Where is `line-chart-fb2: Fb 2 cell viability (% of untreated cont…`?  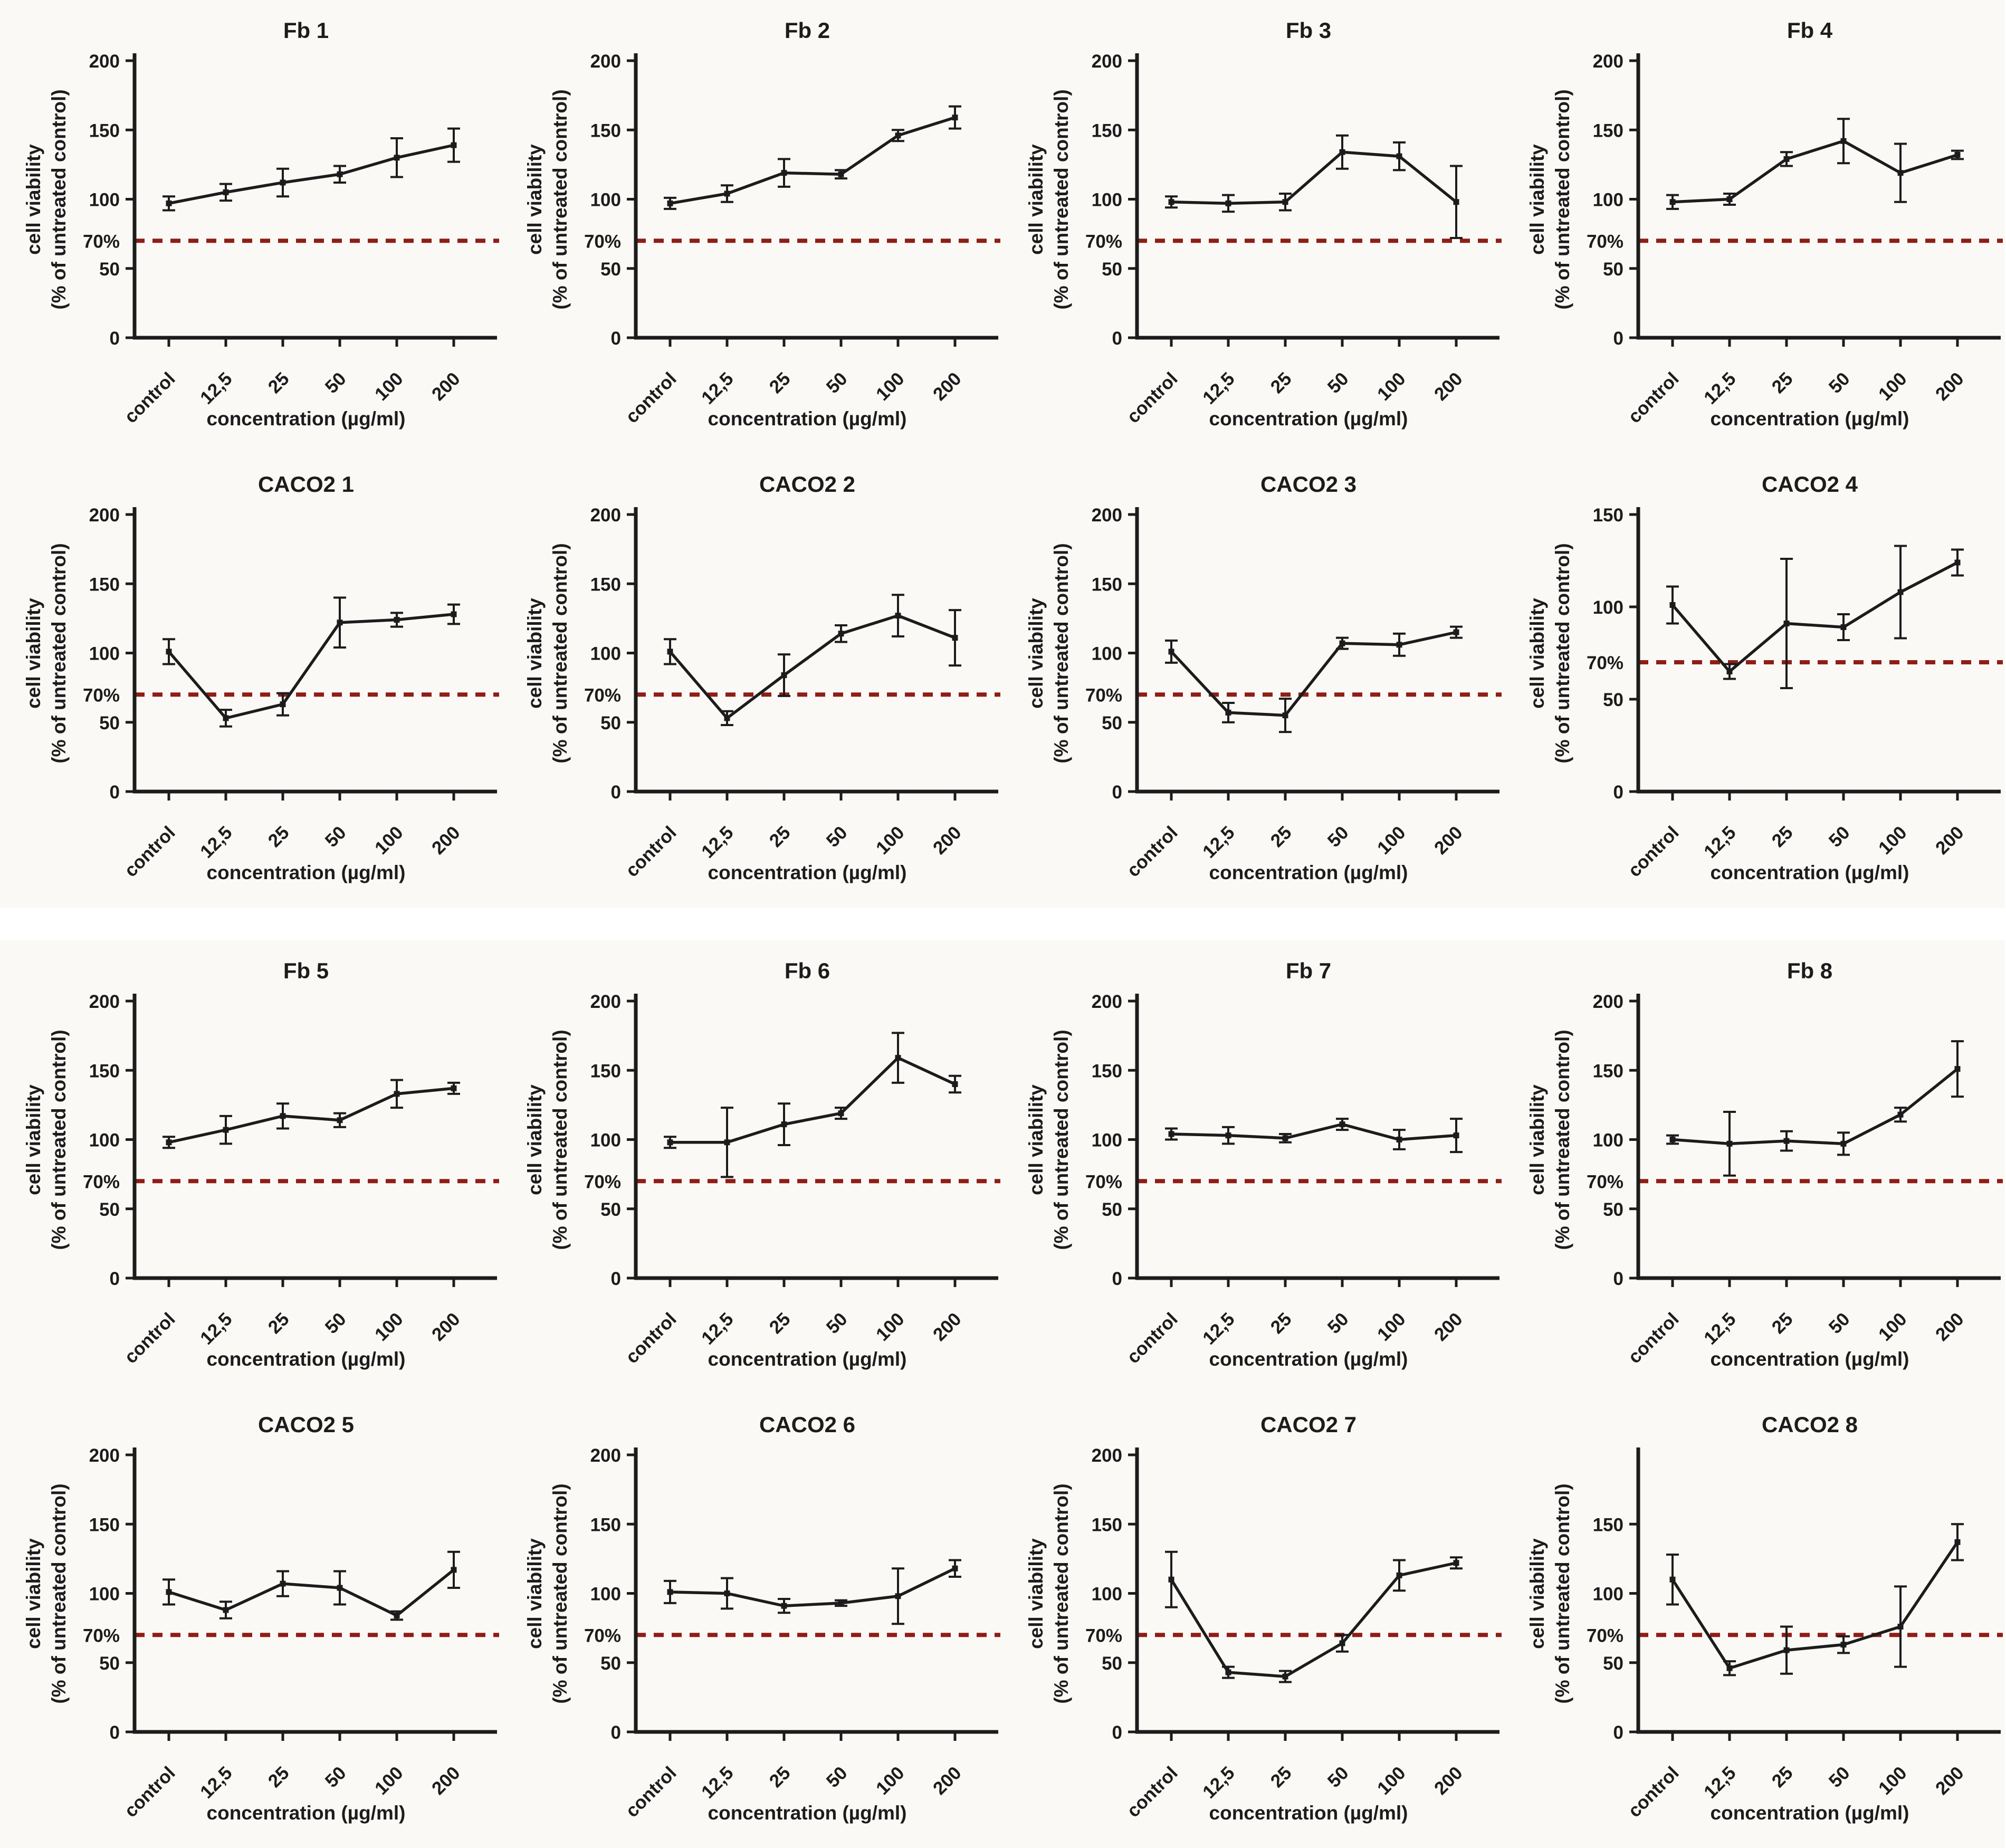
line-chart-fb2: Fb 2 cell viability (% of untreated cont… is located at coordinates (762, 224).